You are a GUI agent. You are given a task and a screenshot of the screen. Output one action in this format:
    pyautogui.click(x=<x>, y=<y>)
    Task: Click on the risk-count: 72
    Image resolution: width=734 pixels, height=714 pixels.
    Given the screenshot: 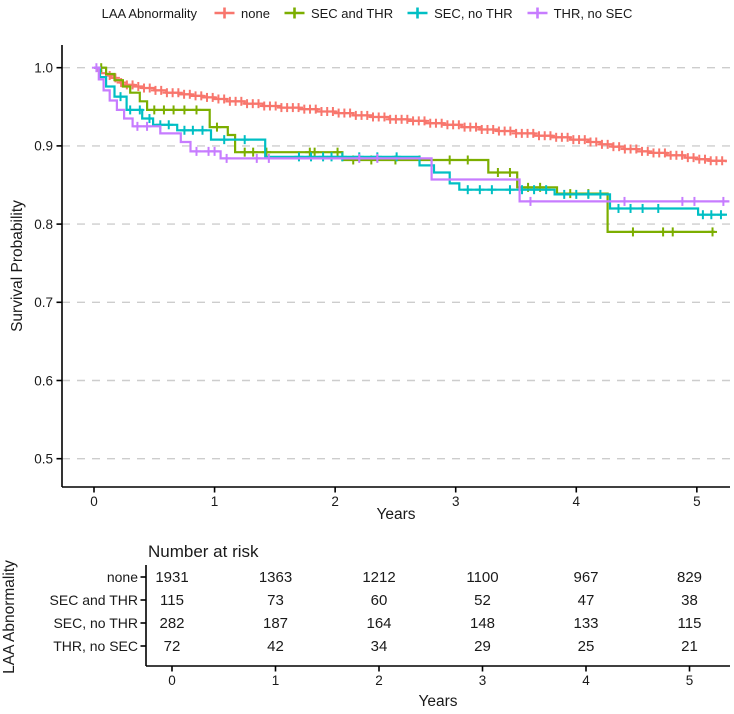 What is the action you would take?
    pyautogui.click(x=172, y=646)
    